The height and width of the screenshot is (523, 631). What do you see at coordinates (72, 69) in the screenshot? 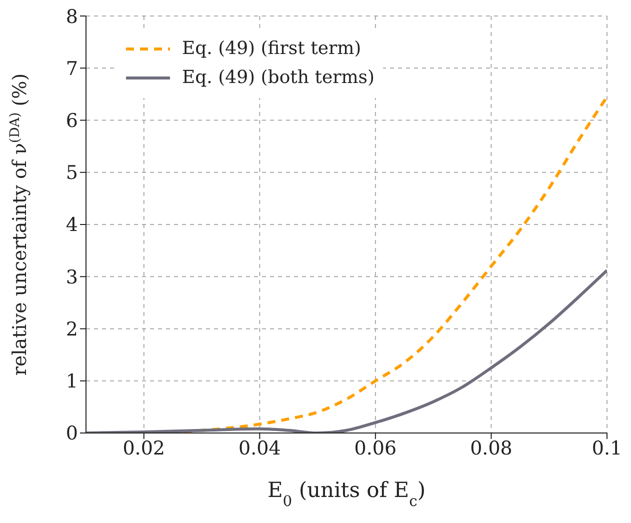
I see `y-tick-label: 7` at bounding box center [72, 69].